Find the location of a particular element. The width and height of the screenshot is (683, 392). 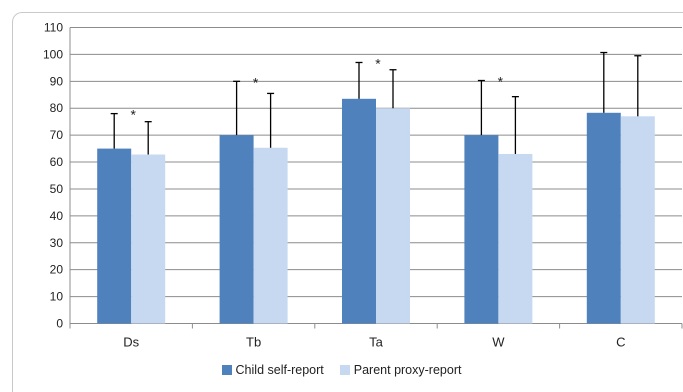

y-tick-label: 0 is located at coordinates (59, 324).